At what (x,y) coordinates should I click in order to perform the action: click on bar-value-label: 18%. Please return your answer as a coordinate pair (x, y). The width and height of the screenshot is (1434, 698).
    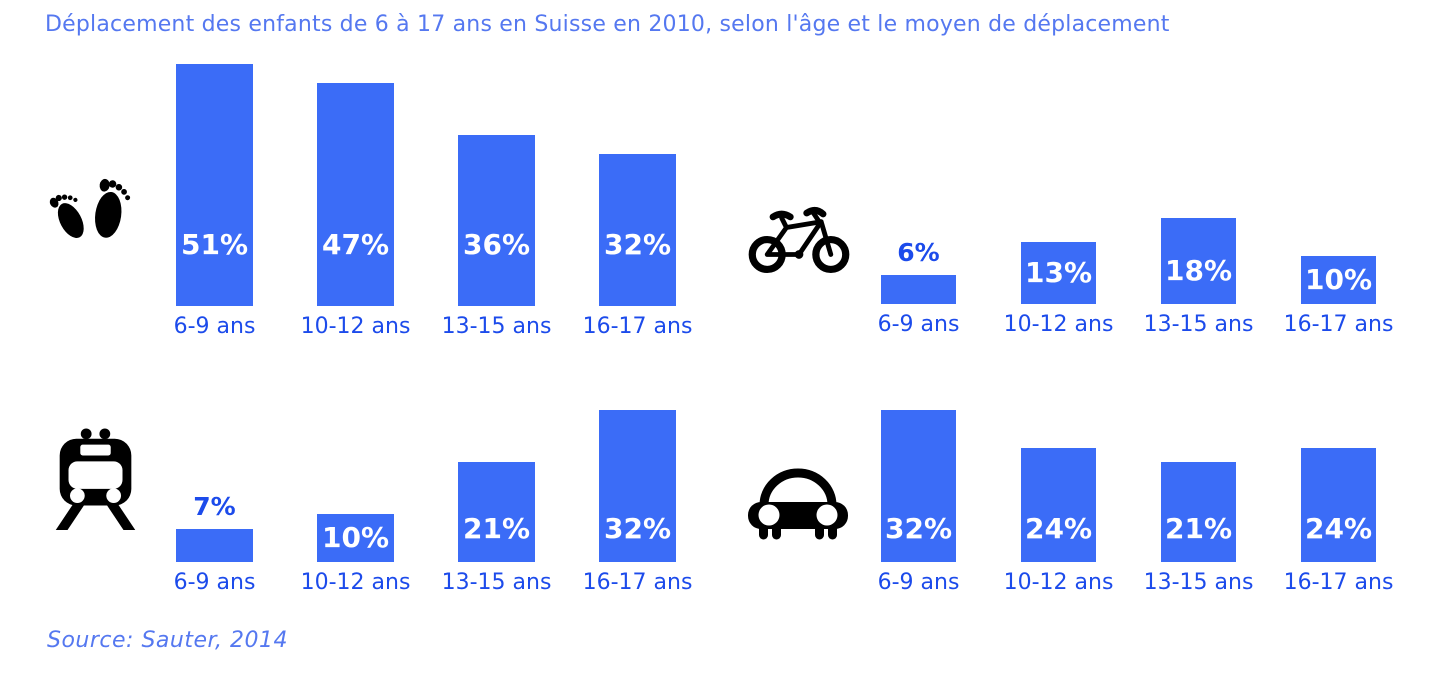
    Looking at the image, I should click on (1198, 270).